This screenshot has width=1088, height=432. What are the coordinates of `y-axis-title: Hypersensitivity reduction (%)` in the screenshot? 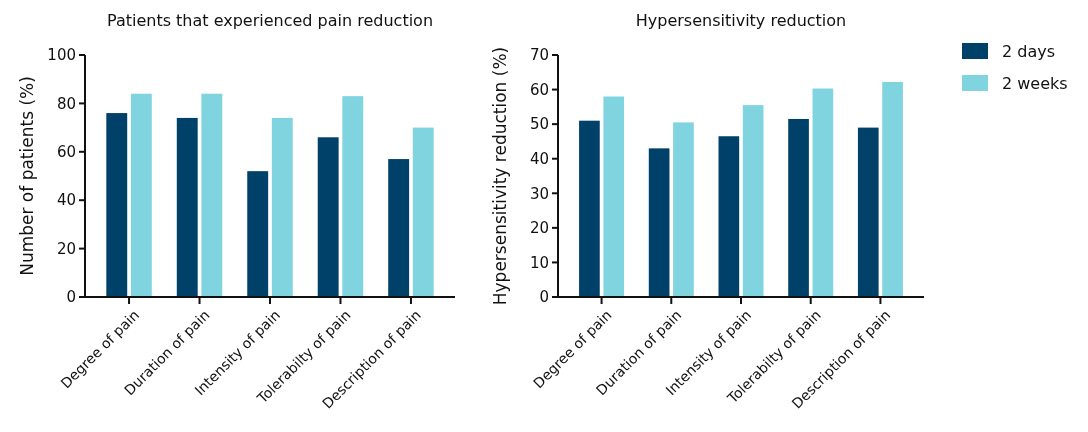 It's located at (500, 176).